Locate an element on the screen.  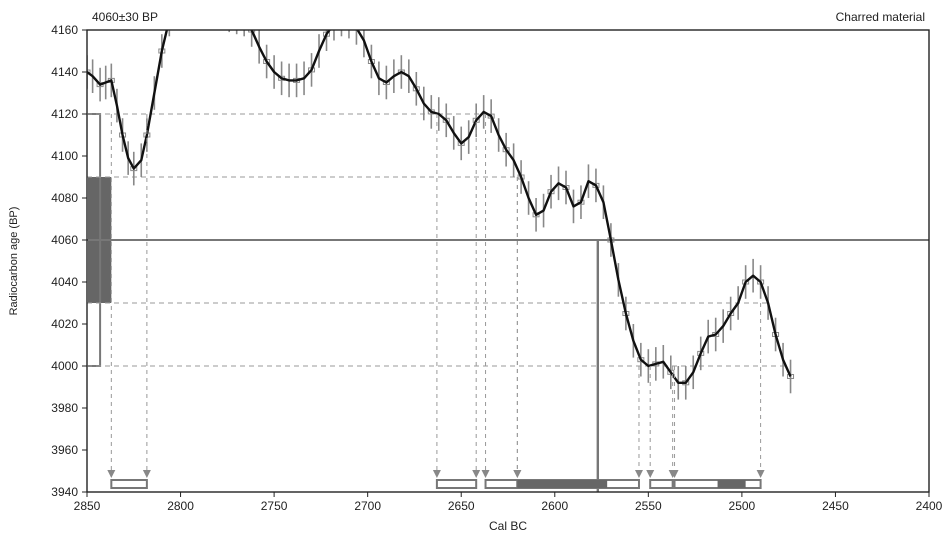
x-tick-label: 2600 is located at coordinates (554, 506).